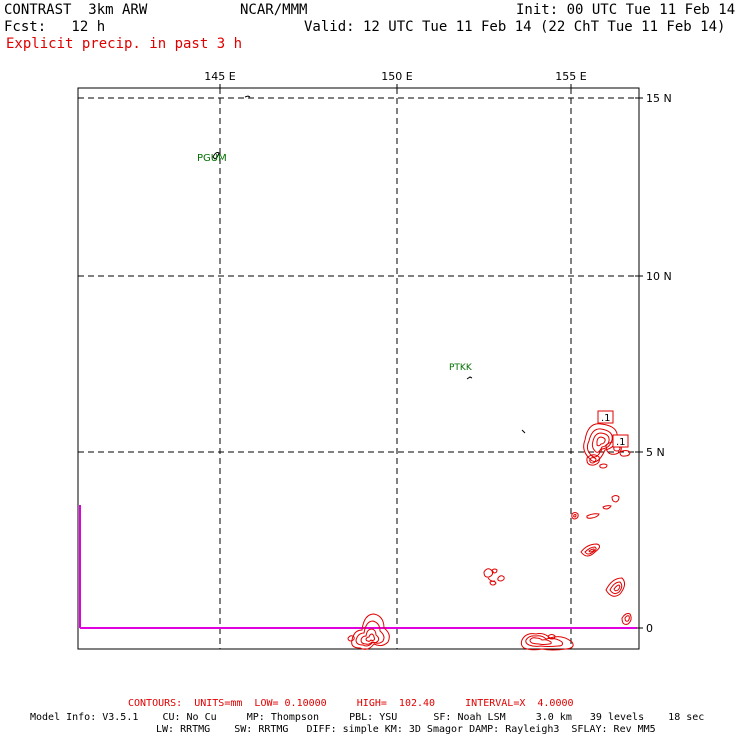 The width and height of the screenshot is (740, 740). Describe the element at coordinates (557, 560) in the screenshot. I see `contour-cluster-east-mid` at that location.